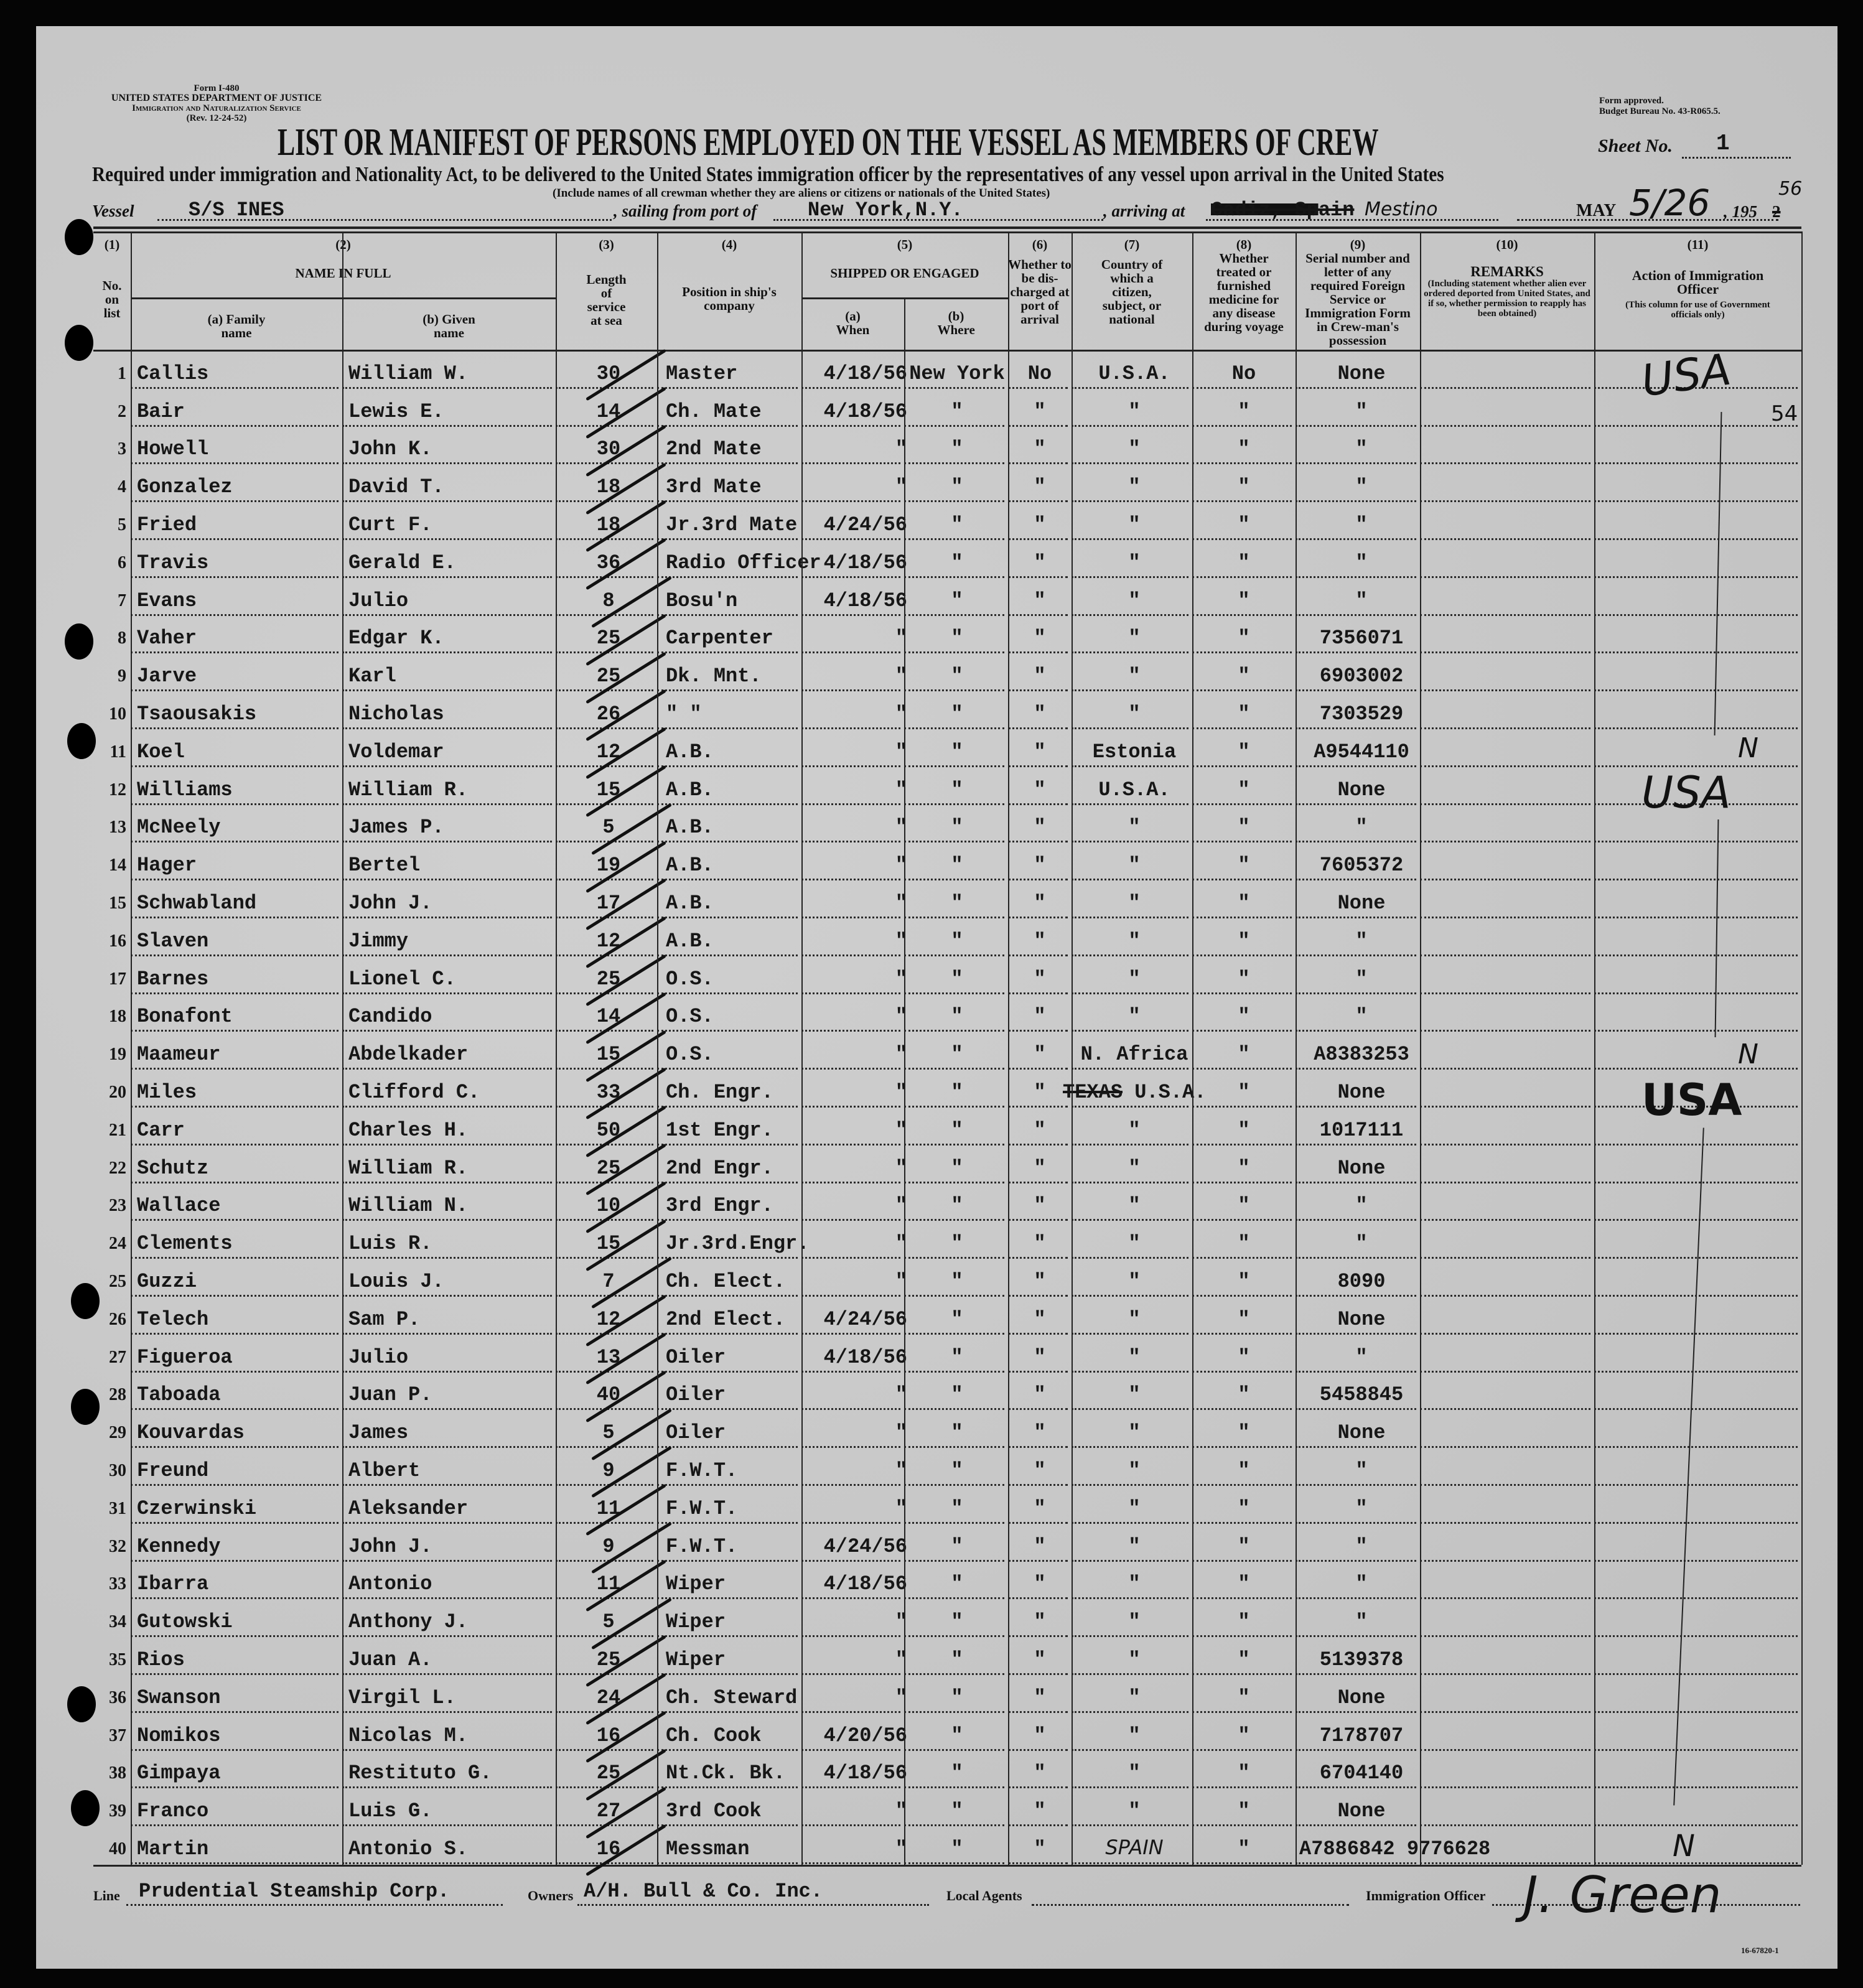 The width and height of the screenshot is (1863, 1988). Describe the element at coordinates (1134, 751) in the screenshot. I see `country-value: Estonia` at that location.